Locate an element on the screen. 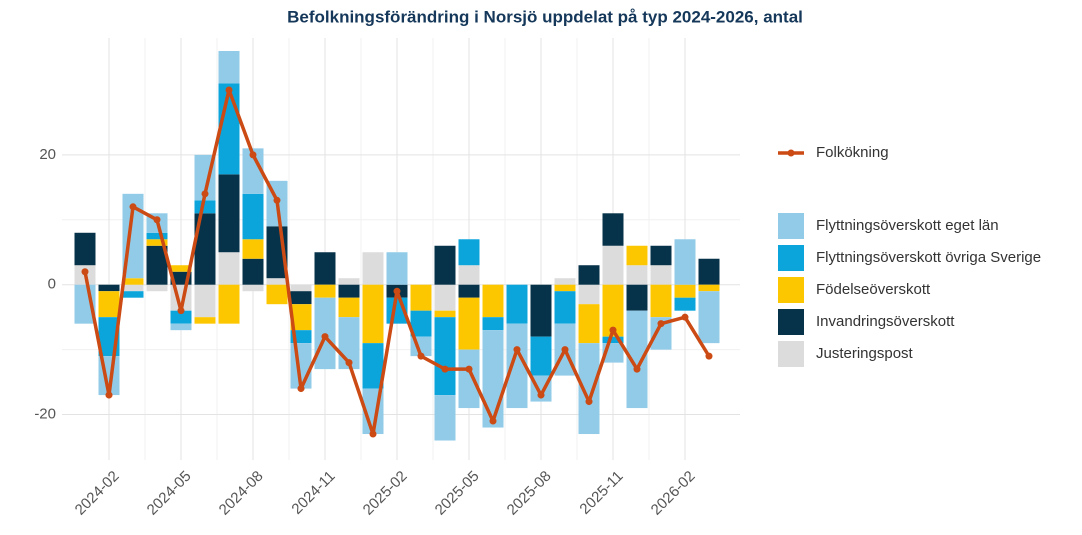 This screenshot has width=1082, height=535. legend-label: Justeringspost is located at coordinates (865, 353).